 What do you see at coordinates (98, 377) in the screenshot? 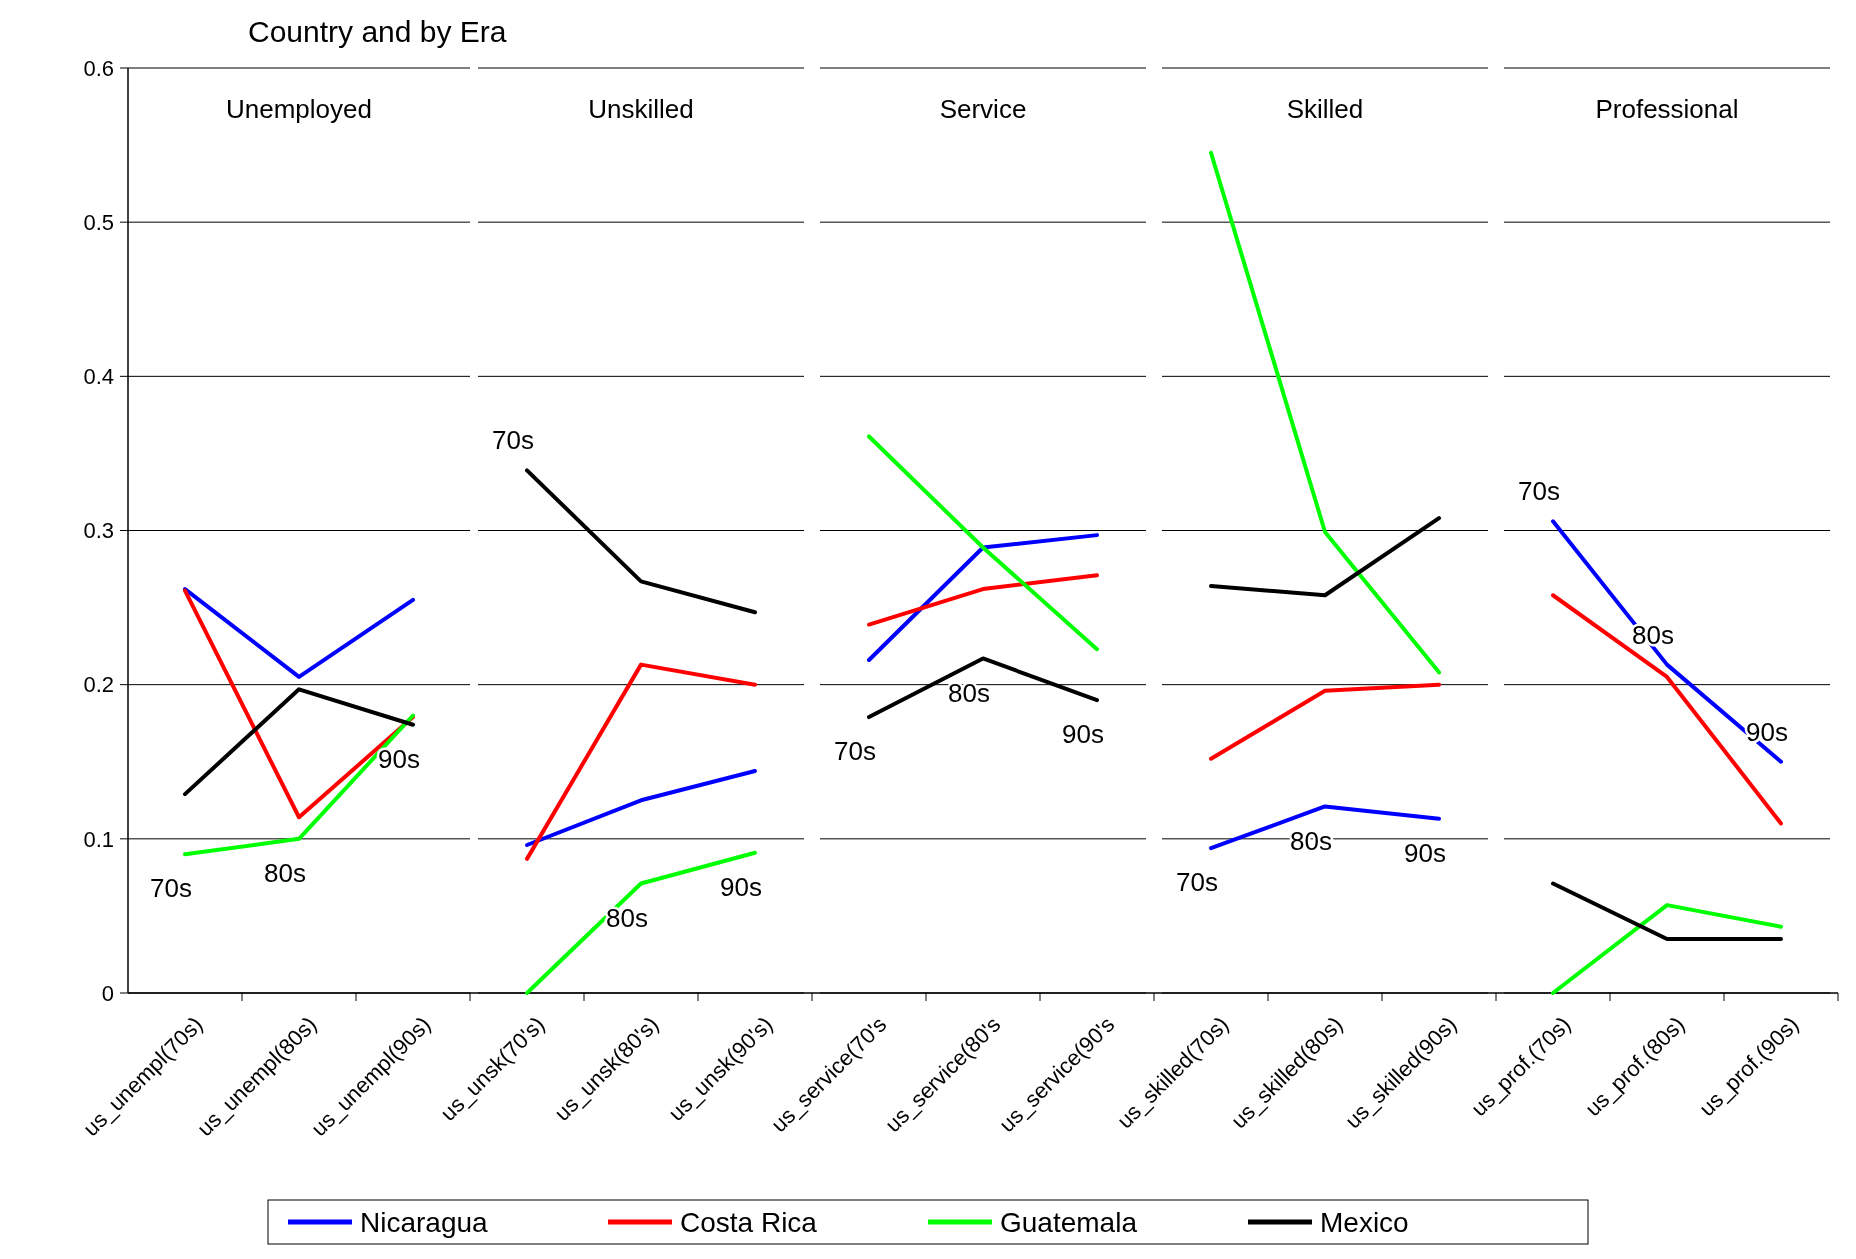
I see `y-tick-label: 0.4` at bounding box center [98, 377].